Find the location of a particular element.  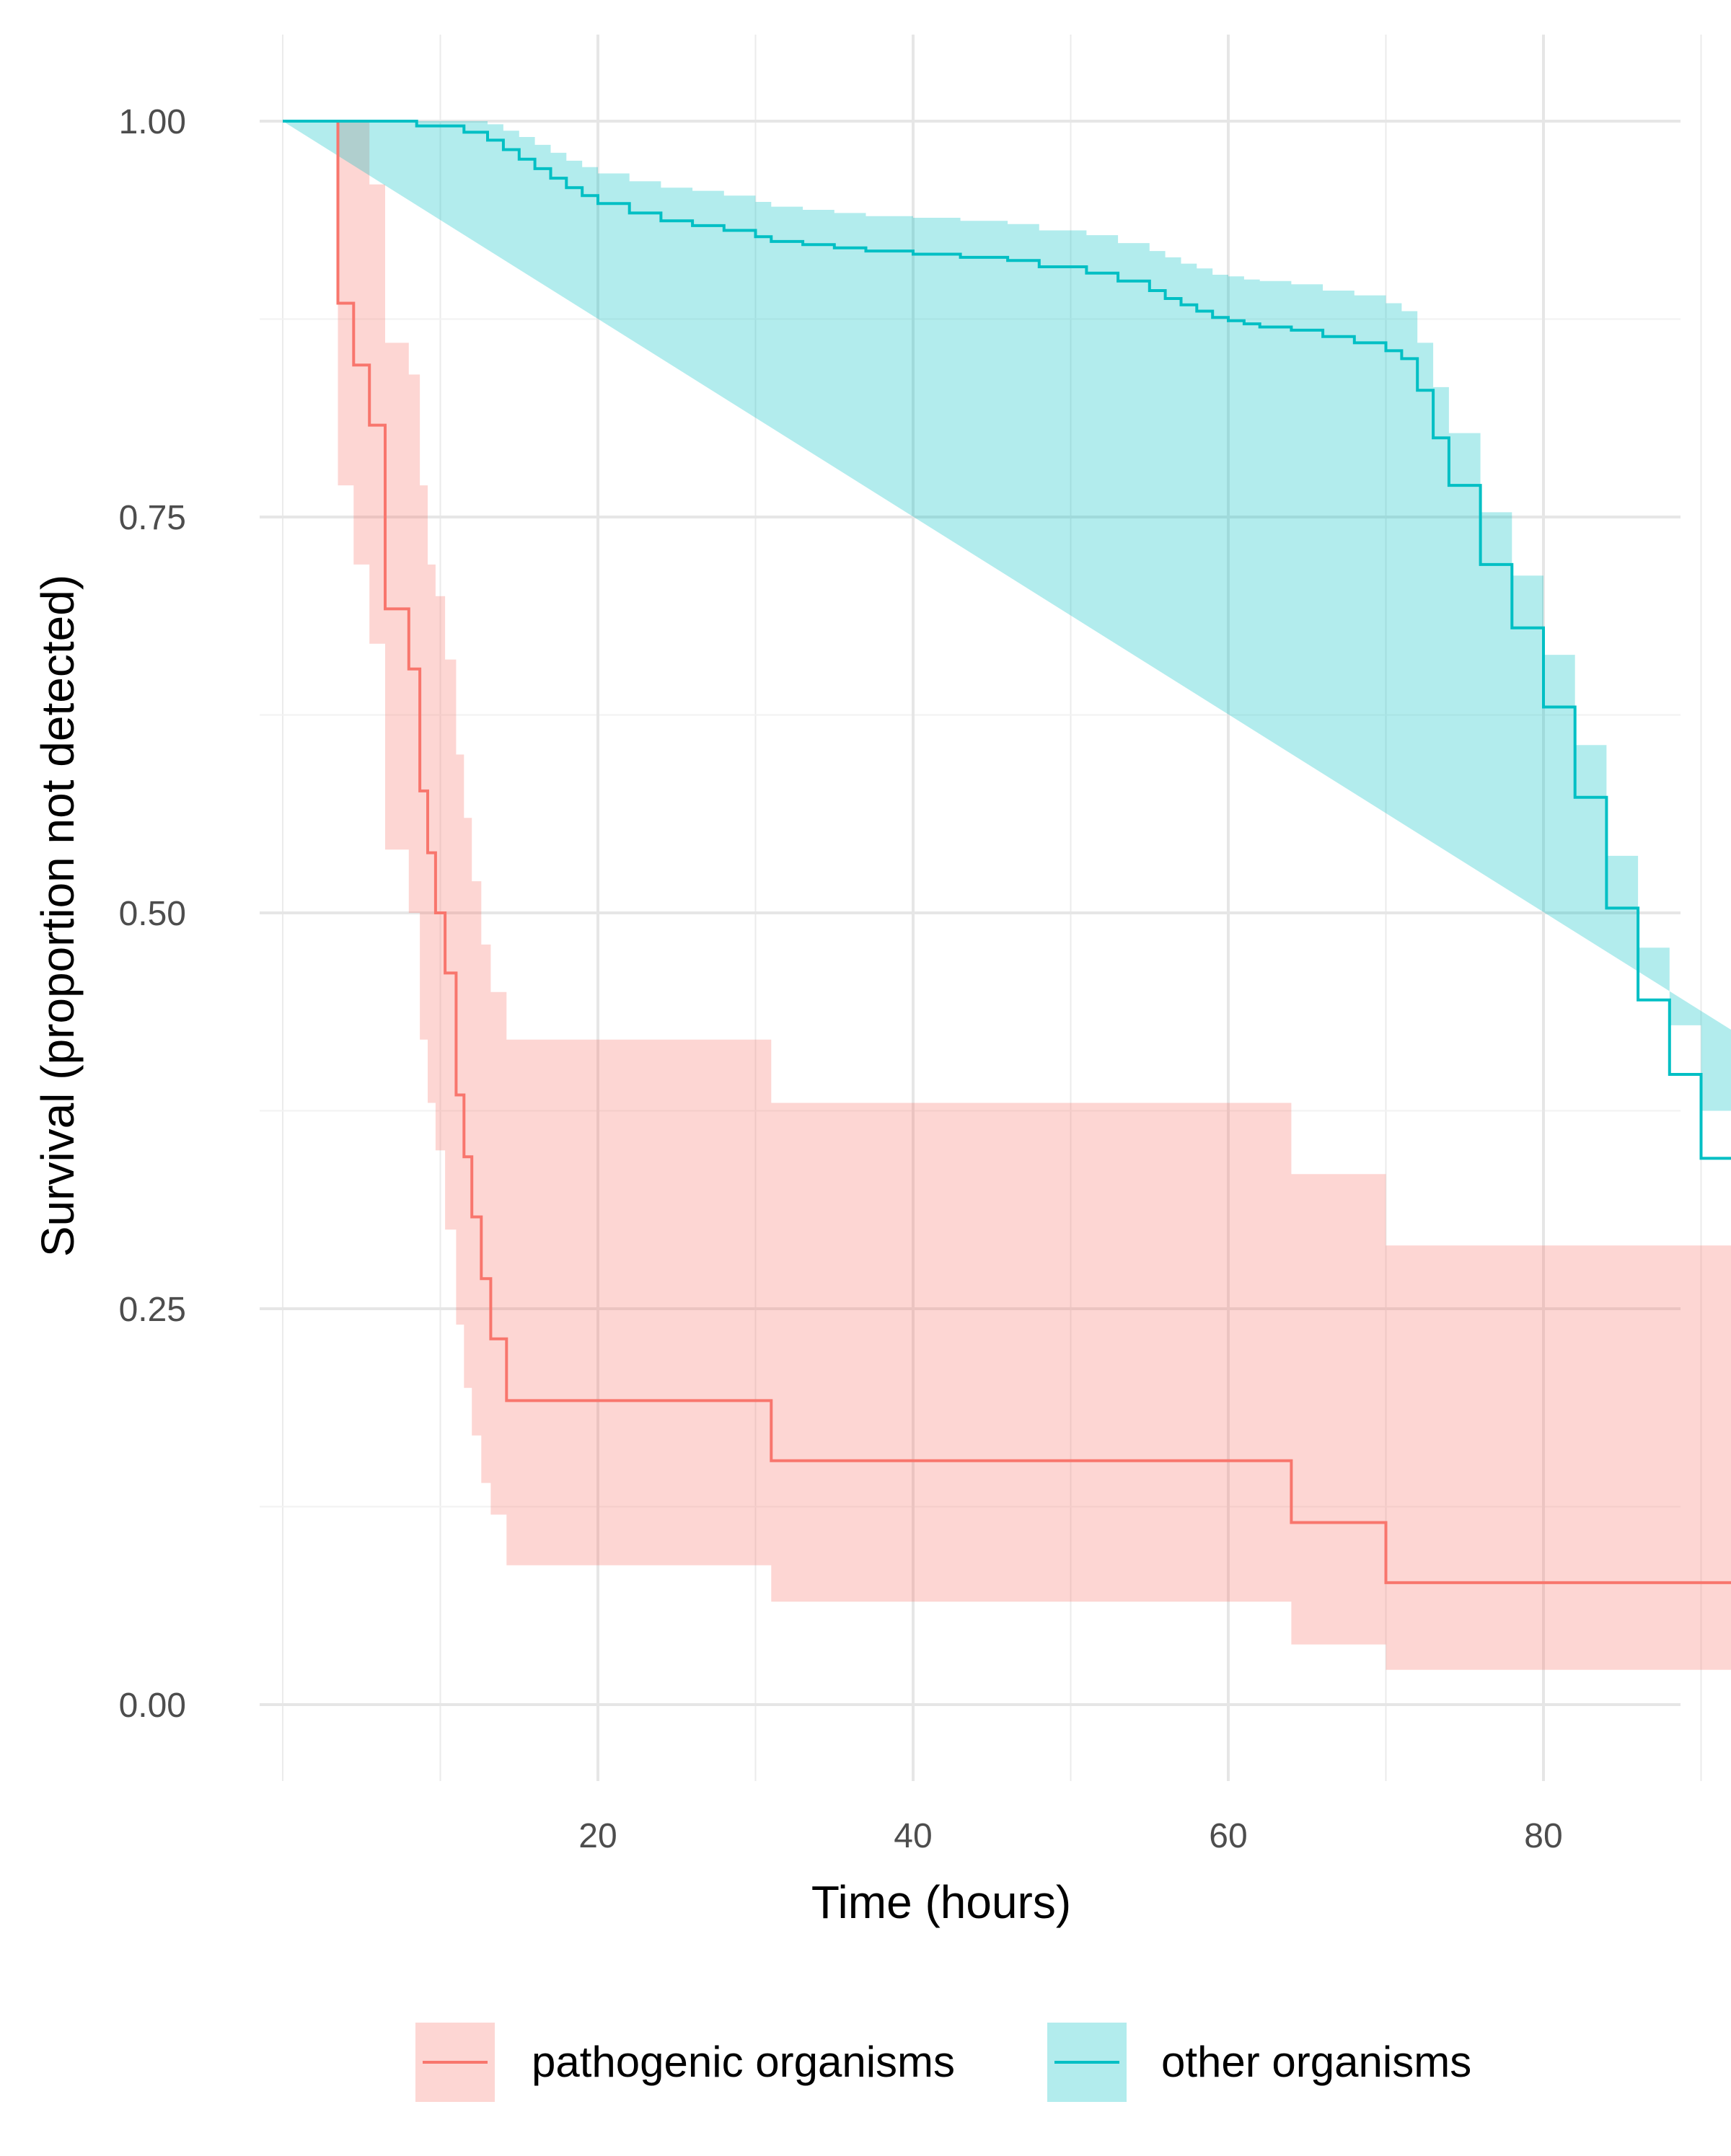

legend-item-other: other organisms is located at coordinates (1259, 2062).